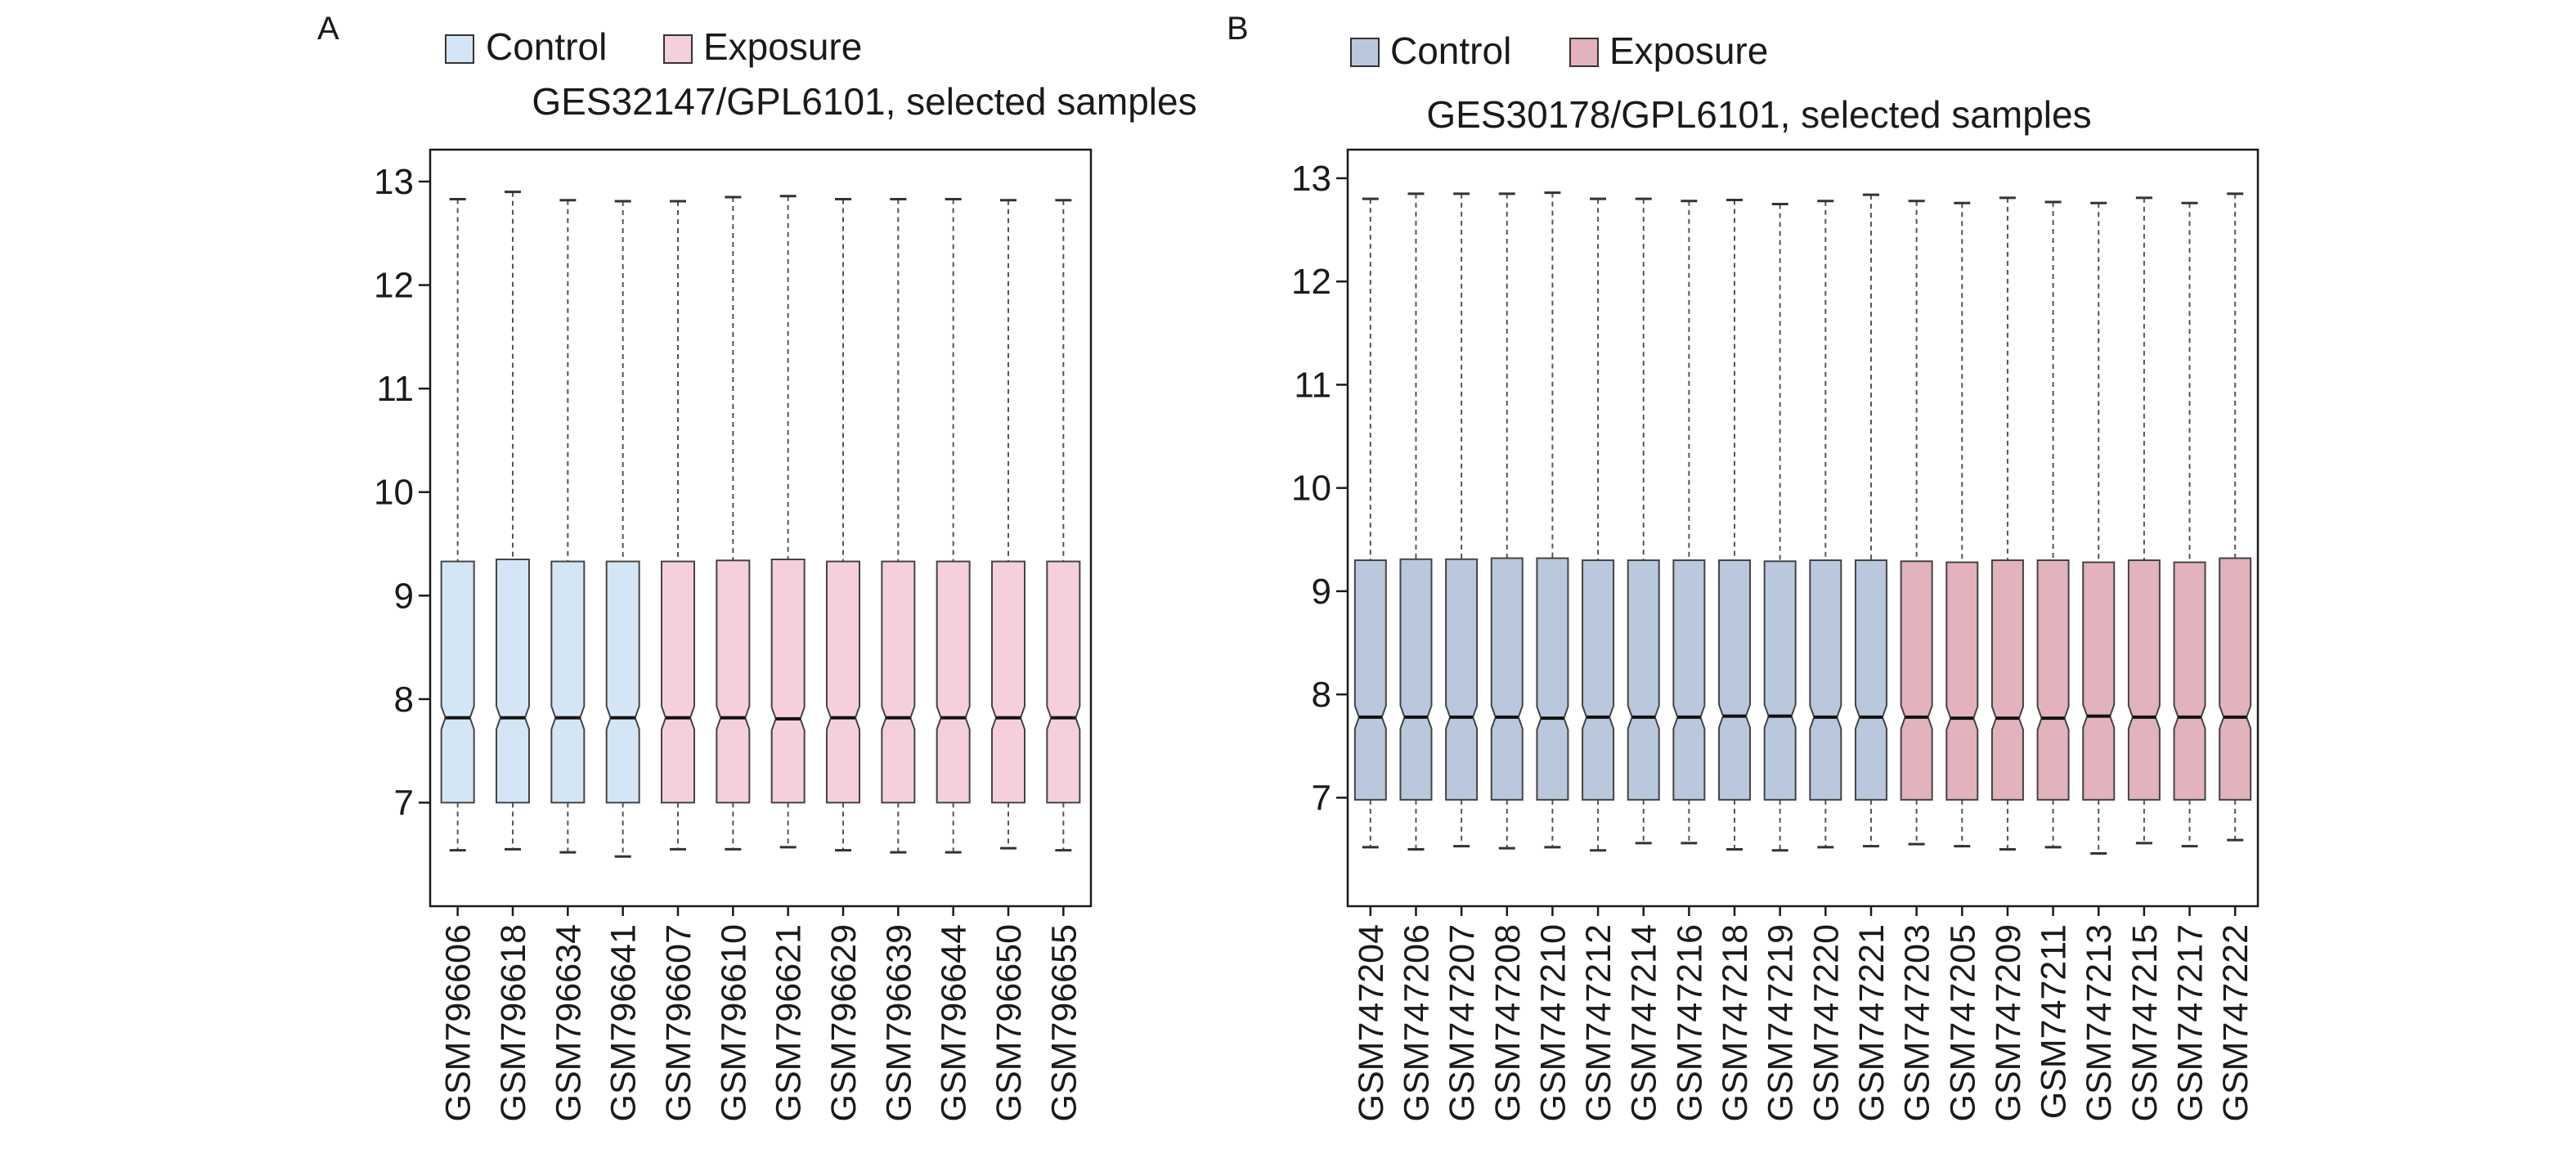 Image resolution: width=2576 pixels, height=1154 pixels. What do you see at coordinates (2190, 1022) in the screenshot?
I see `x-tick-label: GSM747217` at bounding box center [2190, 1022].